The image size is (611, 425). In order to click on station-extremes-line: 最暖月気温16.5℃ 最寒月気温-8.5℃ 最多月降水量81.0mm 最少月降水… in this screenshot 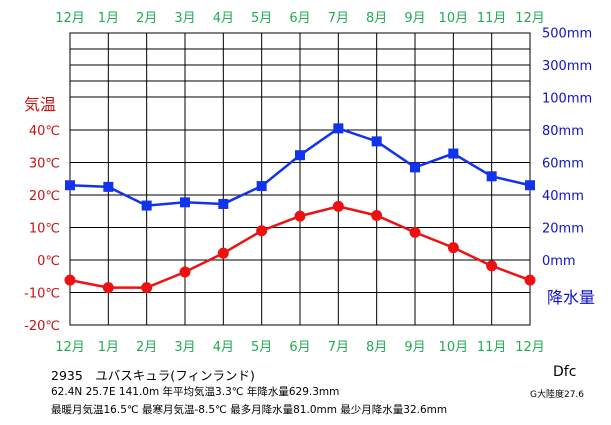, I will do `click(249, 410)`.